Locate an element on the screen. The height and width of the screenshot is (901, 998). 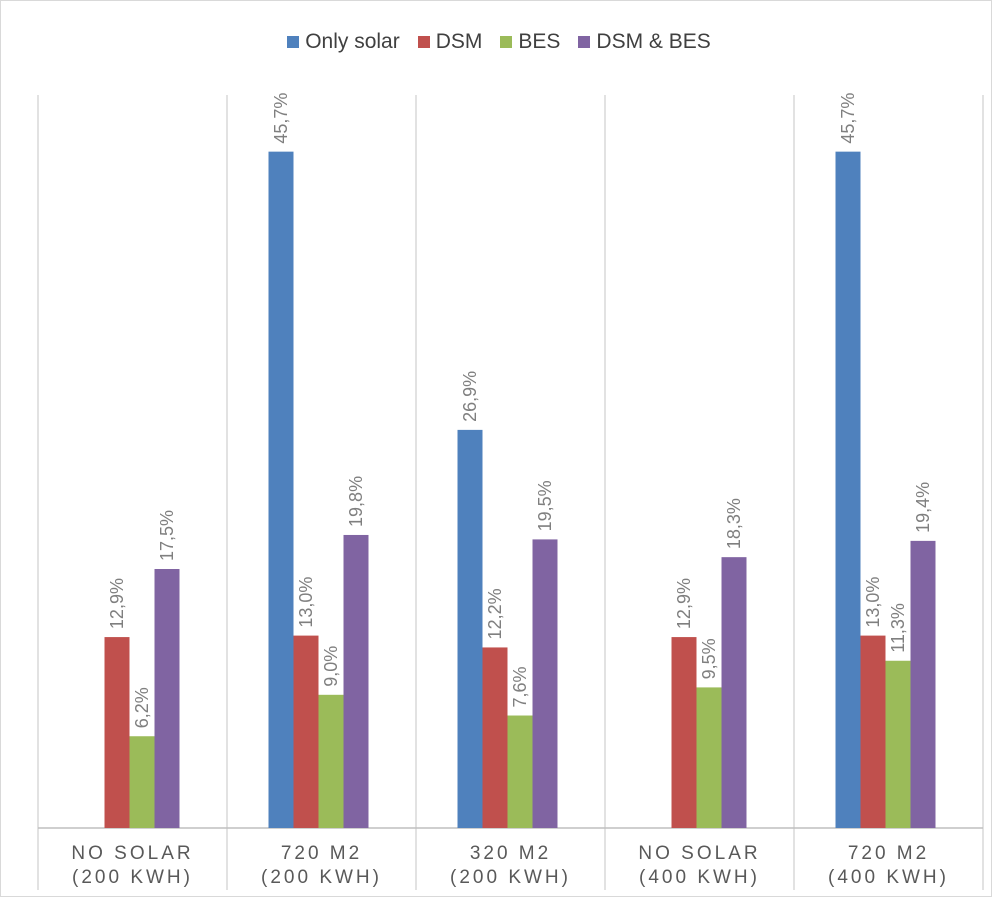
data-label: 9,5% is located at coordinates (709, 658).